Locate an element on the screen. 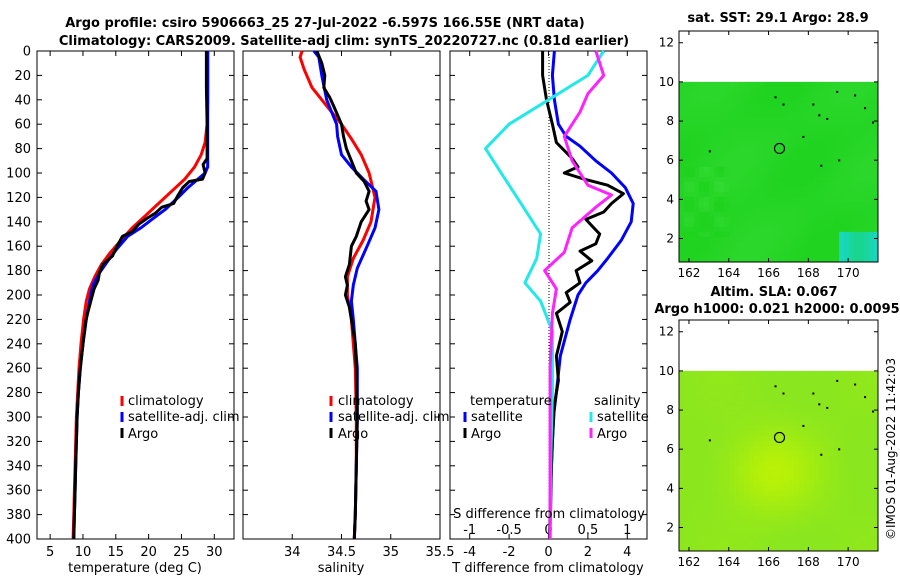 This screenshot has width=900, height=580. x-tick-label: 166 is located at coordinates (768, 273).